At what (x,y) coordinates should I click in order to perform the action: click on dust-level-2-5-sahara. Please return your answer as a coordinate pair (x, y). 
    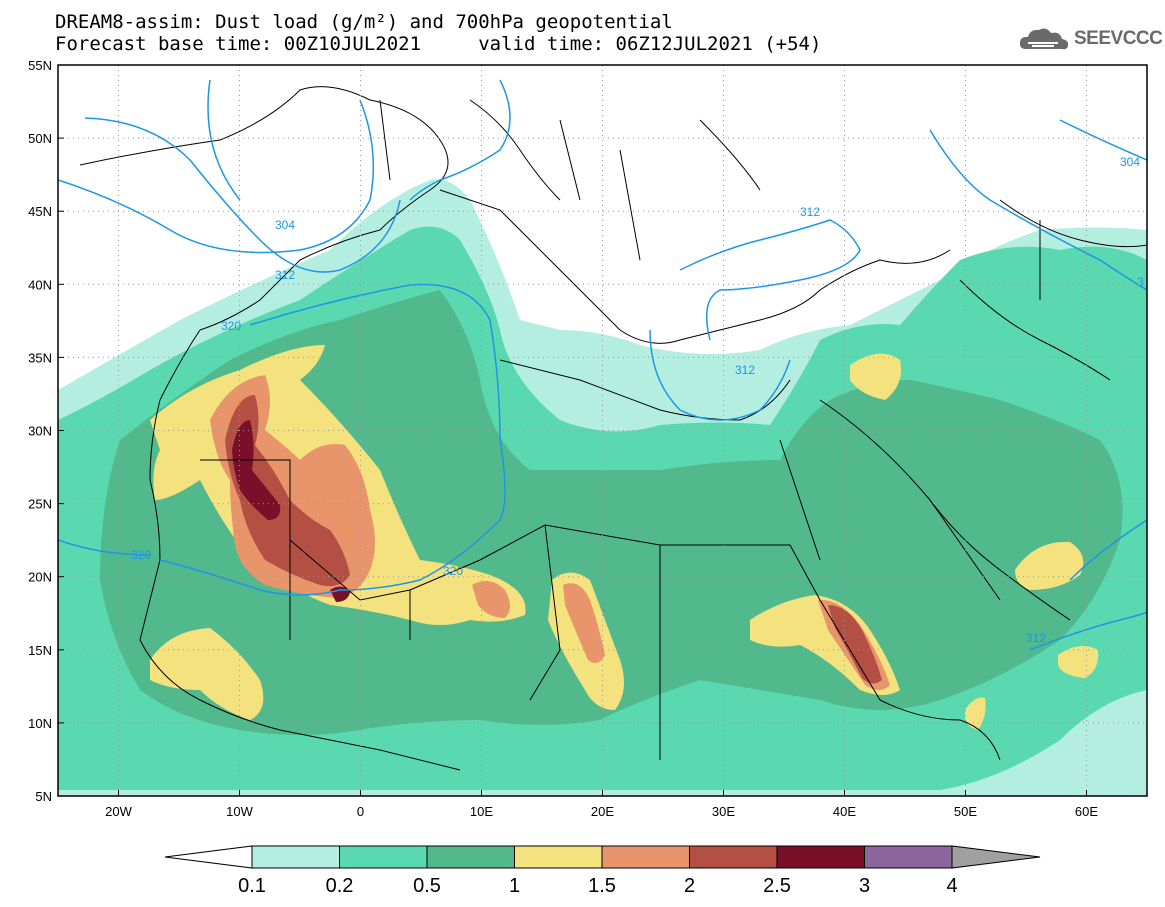
    Looking at the image, I should click on (256, 470).